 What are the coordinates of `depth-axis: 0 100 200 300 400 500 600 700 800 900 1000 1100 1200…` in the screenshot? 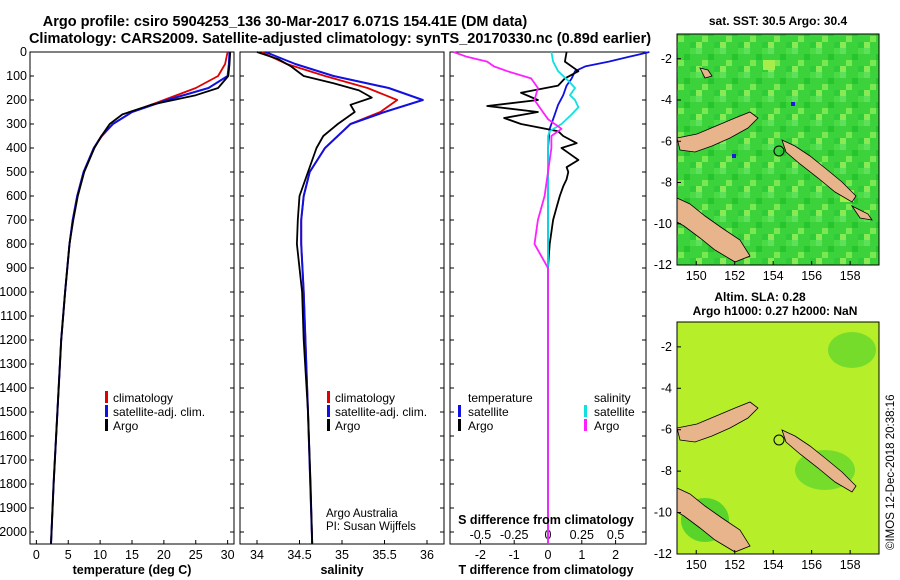 It's located at (17, 292).